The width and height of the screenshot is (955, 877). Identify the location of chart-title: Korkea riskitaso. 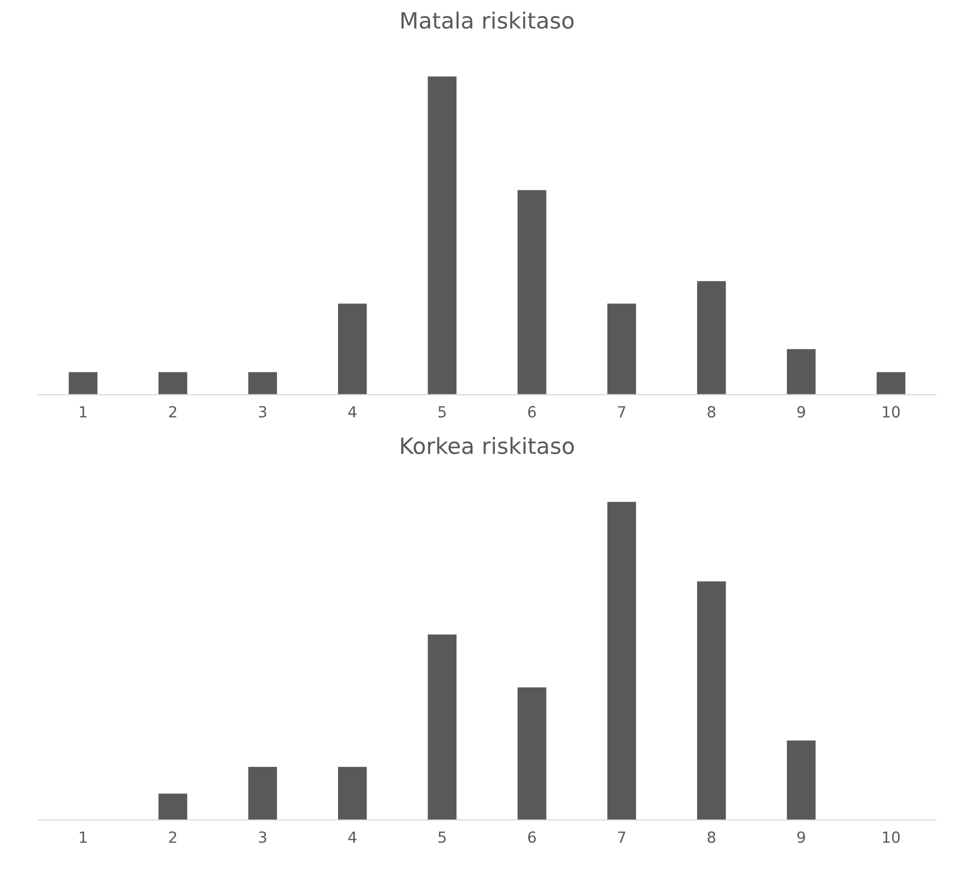
(487, 445).